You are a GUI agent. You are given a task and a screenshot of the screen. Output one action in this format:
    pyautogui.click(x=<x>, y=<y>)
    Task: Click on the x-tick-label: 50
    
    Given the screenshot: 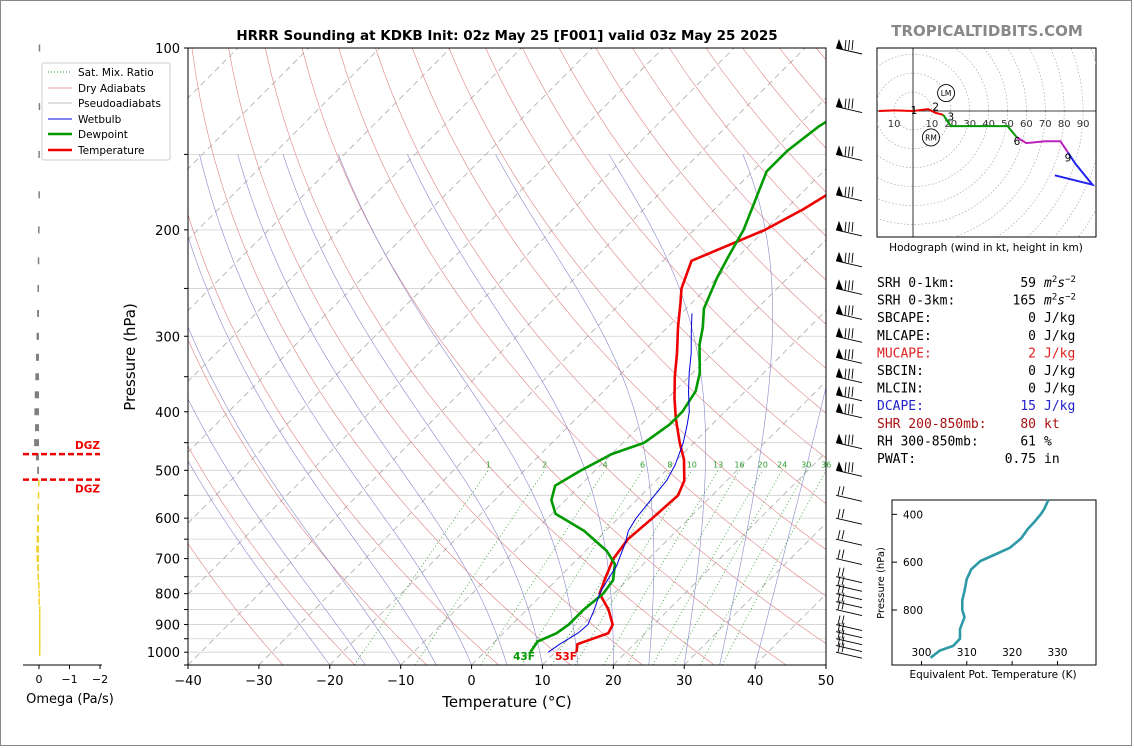 What is the action you would take?
    pyautogui.click(x=826, y=681)
    